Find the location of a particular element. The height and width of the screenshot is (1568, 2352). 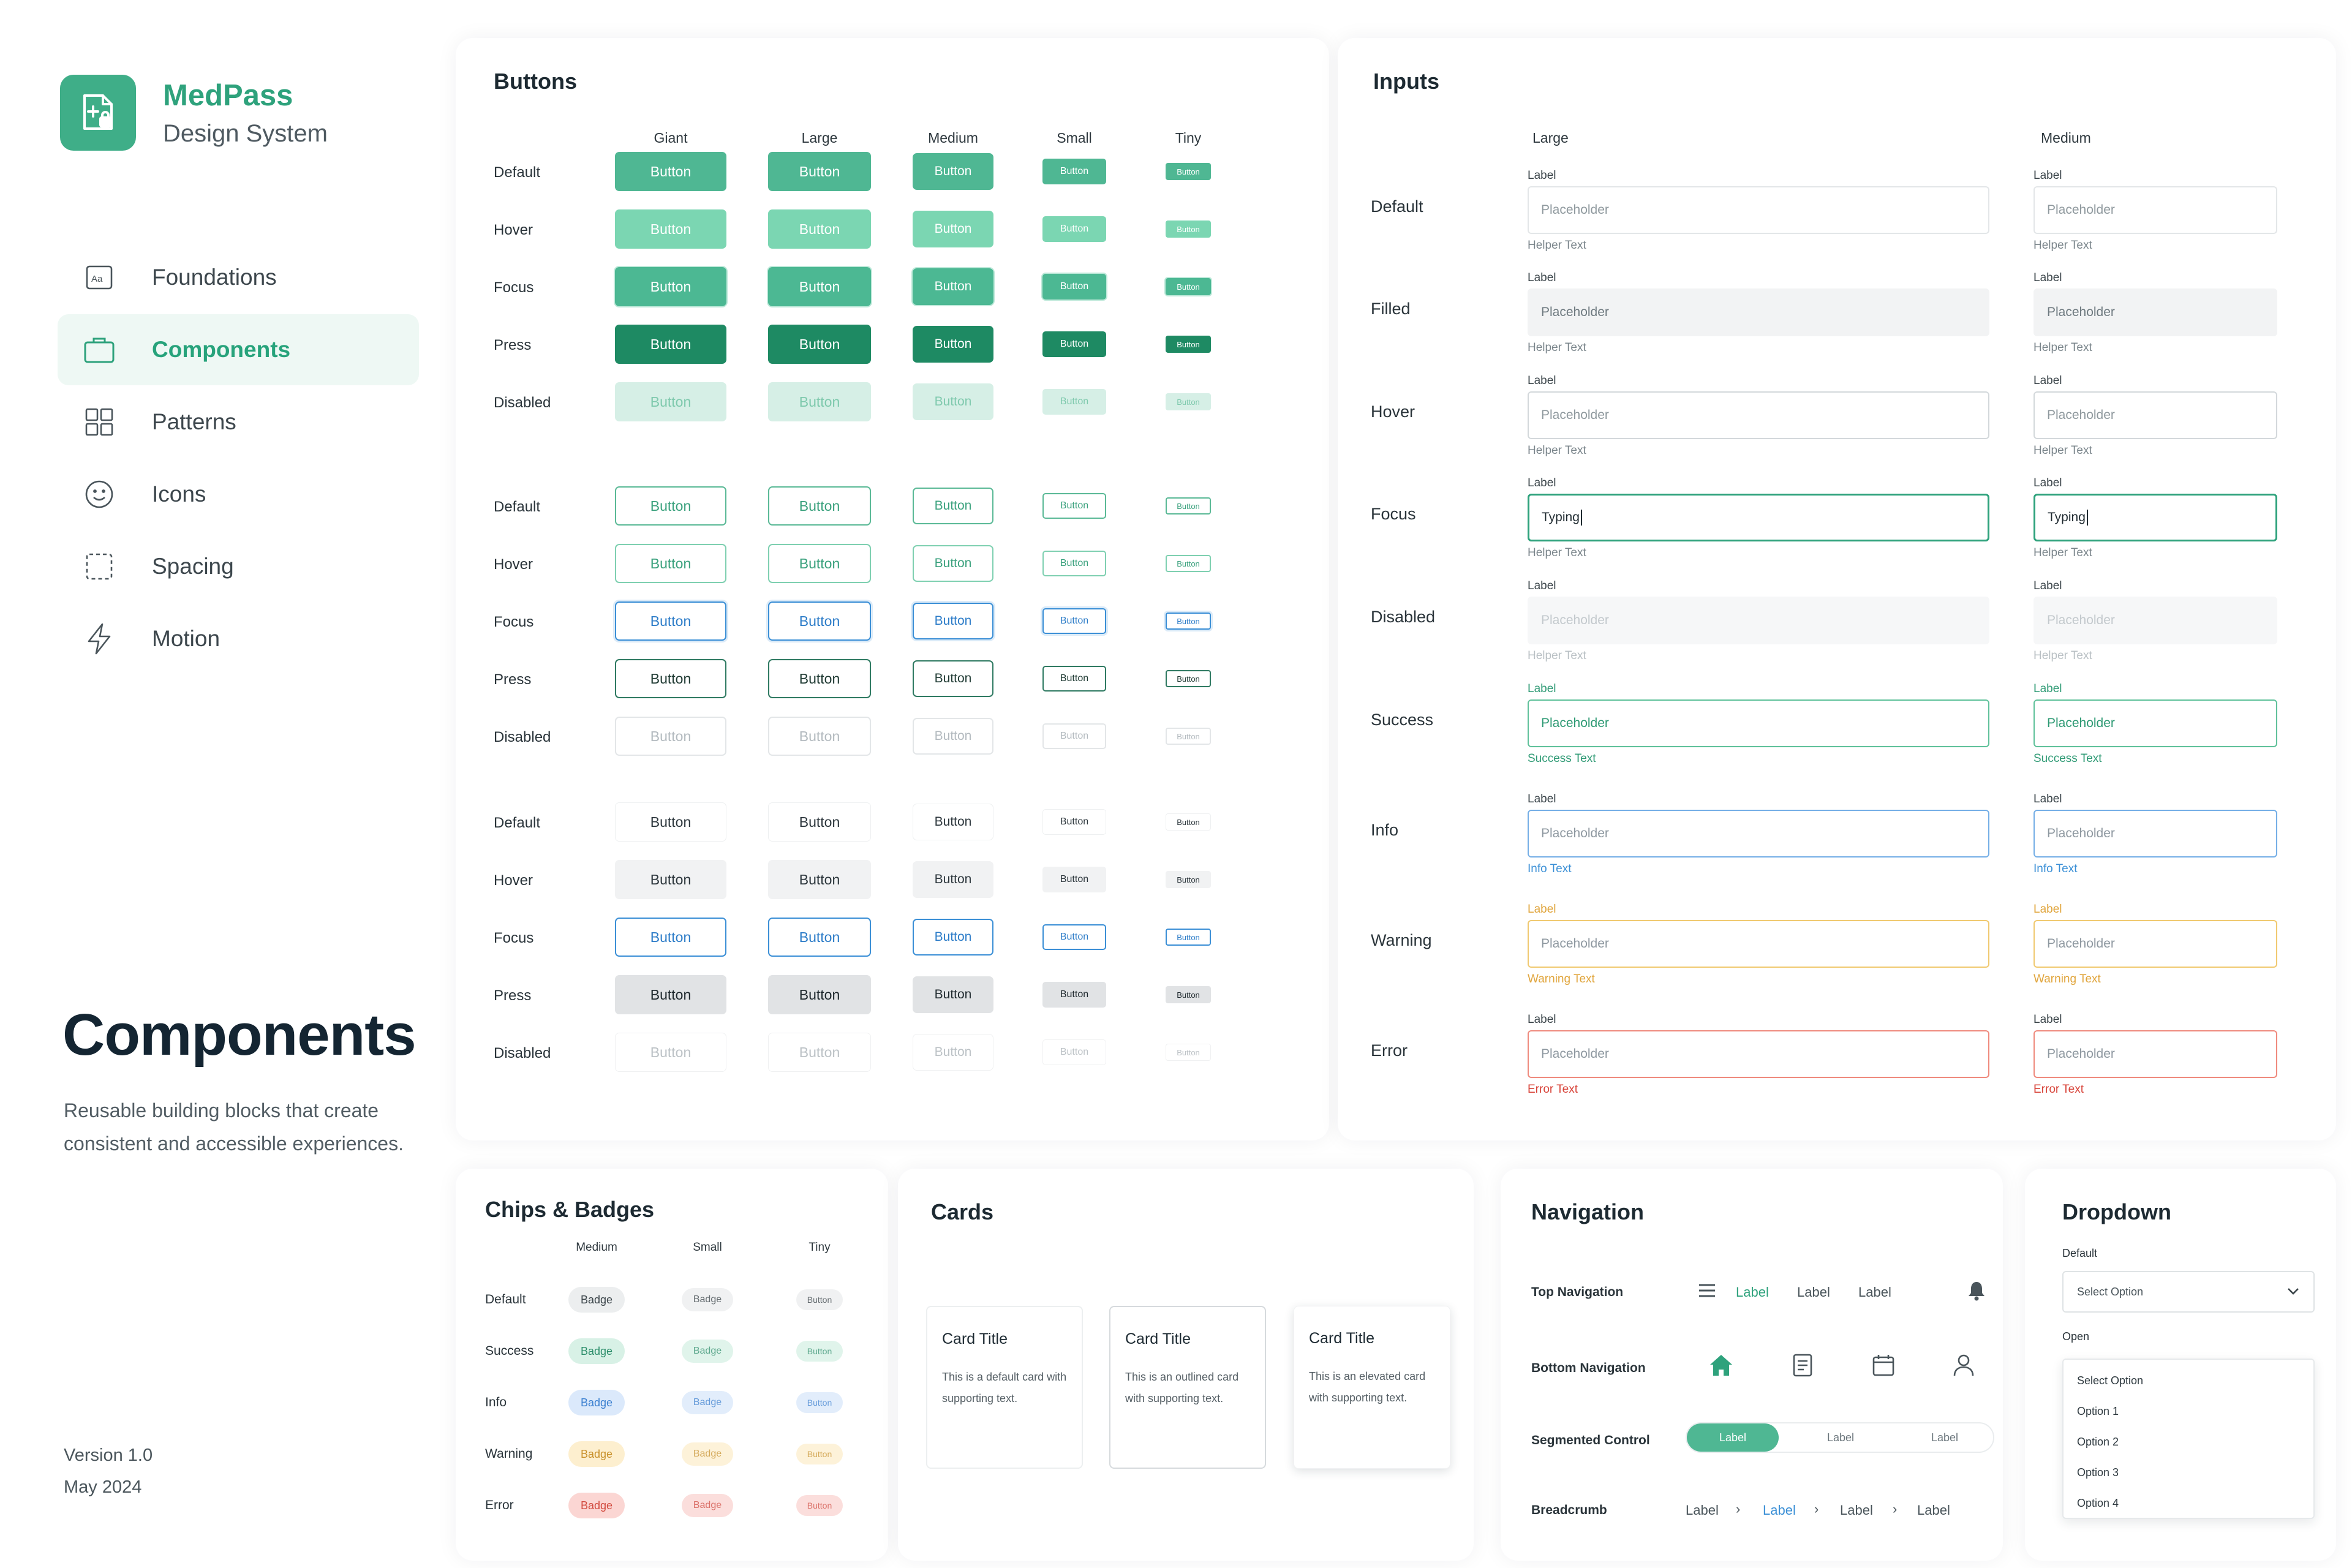

calendar-icon is located at coordinates (1884, 1367).